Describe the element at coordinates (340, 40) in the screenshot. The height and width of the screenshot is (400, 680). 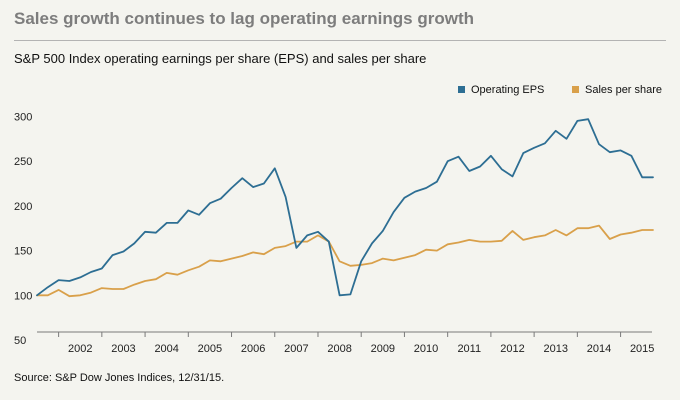
I see `title-divider` at that location.